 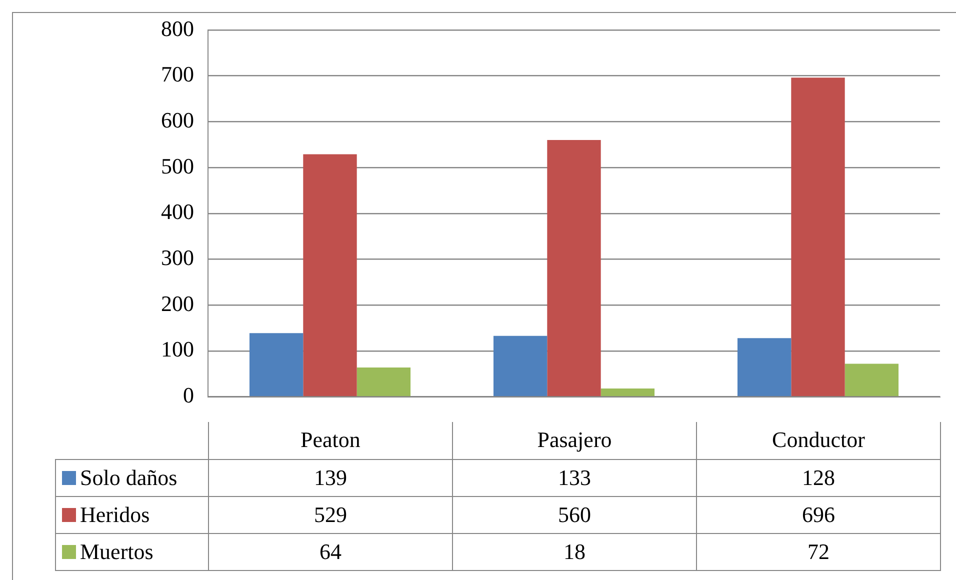 I want to click on y-tick-label: 600, so click(x=177, y=119).